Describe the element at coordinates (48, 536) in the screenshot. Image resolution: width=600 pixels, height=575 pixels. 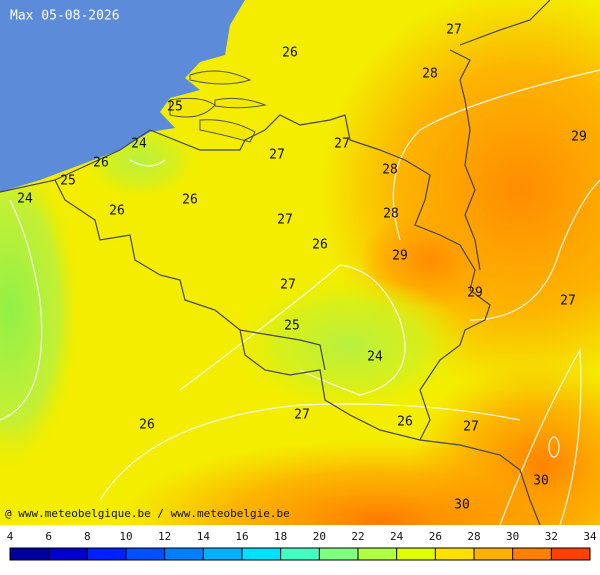
I see `legend-tick-label: 6` at that location.